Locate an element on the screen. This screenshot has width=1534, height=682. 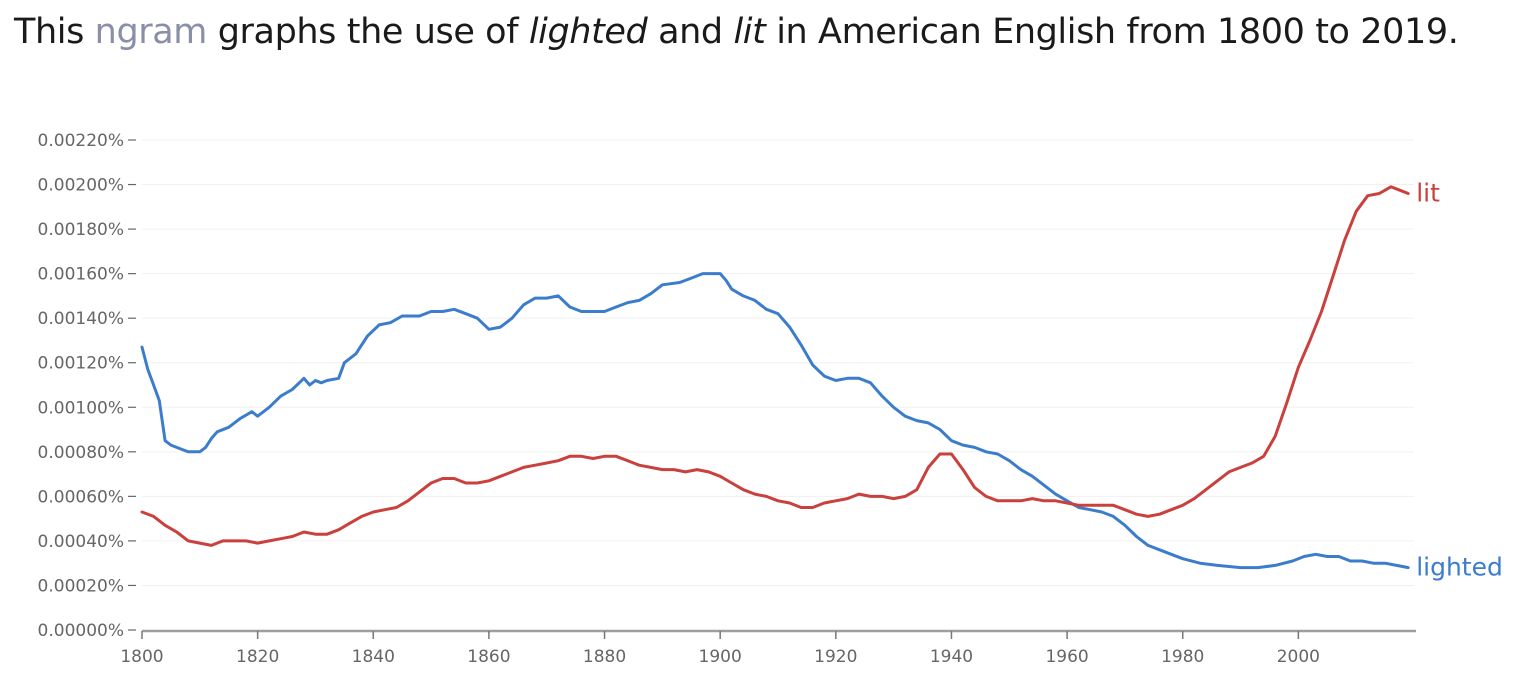
x-tick-label: 1880 is located at coordinates (604, 657).